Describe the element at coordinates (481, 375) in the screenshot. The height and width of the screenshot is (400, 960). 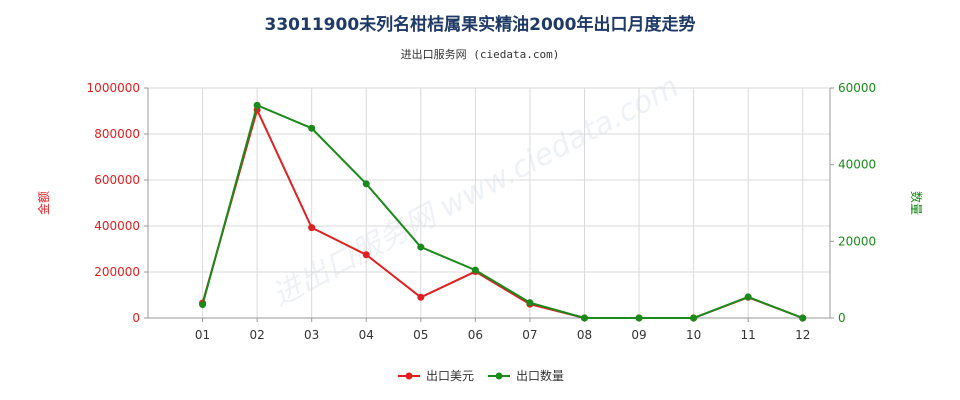
I see `legend: 出口美元 出口数量` at that location.